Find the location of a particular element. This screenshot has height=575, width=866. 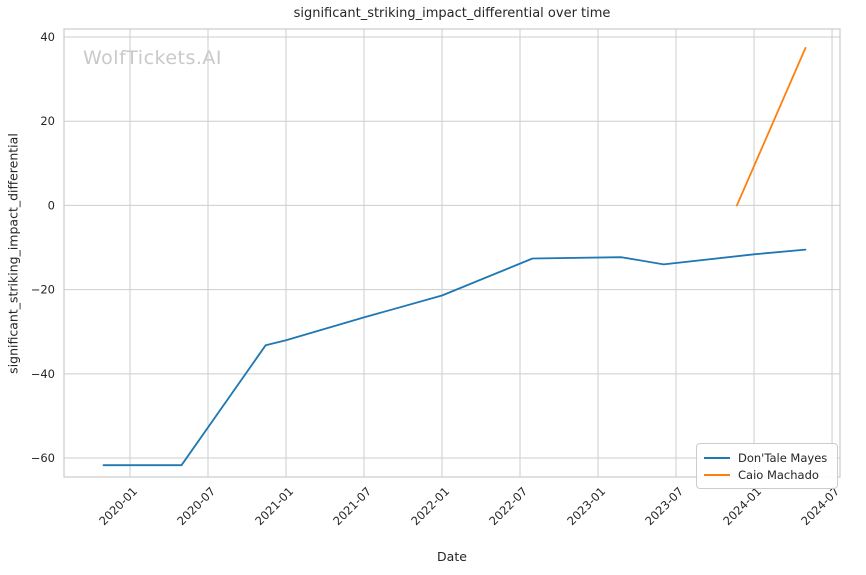

x-tick-label: 2020-01 is located at coordinates (118, 506).